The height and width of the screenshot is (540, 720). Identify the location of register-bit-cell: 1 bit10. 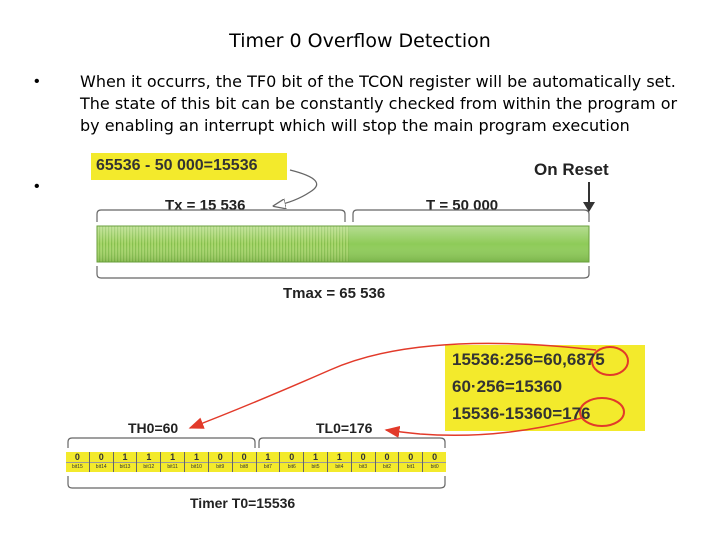
(196, 462).